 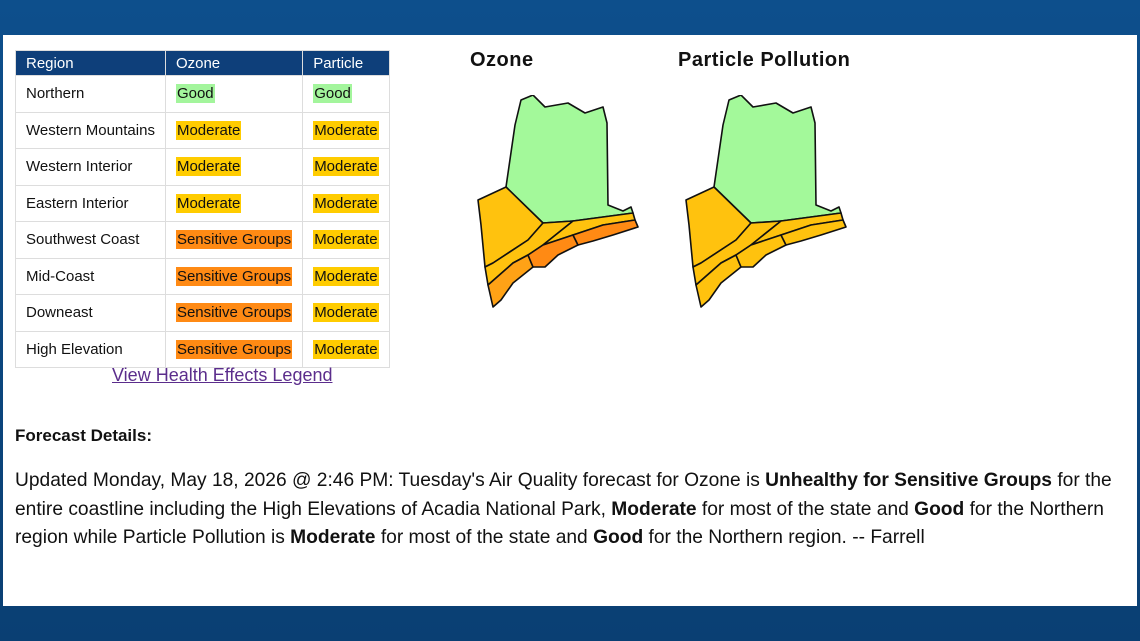 What do you see at coordinates (90, 203) in the screenshot?
I see `region-cell: Eastern Interior` at bounding box center [90, 203].